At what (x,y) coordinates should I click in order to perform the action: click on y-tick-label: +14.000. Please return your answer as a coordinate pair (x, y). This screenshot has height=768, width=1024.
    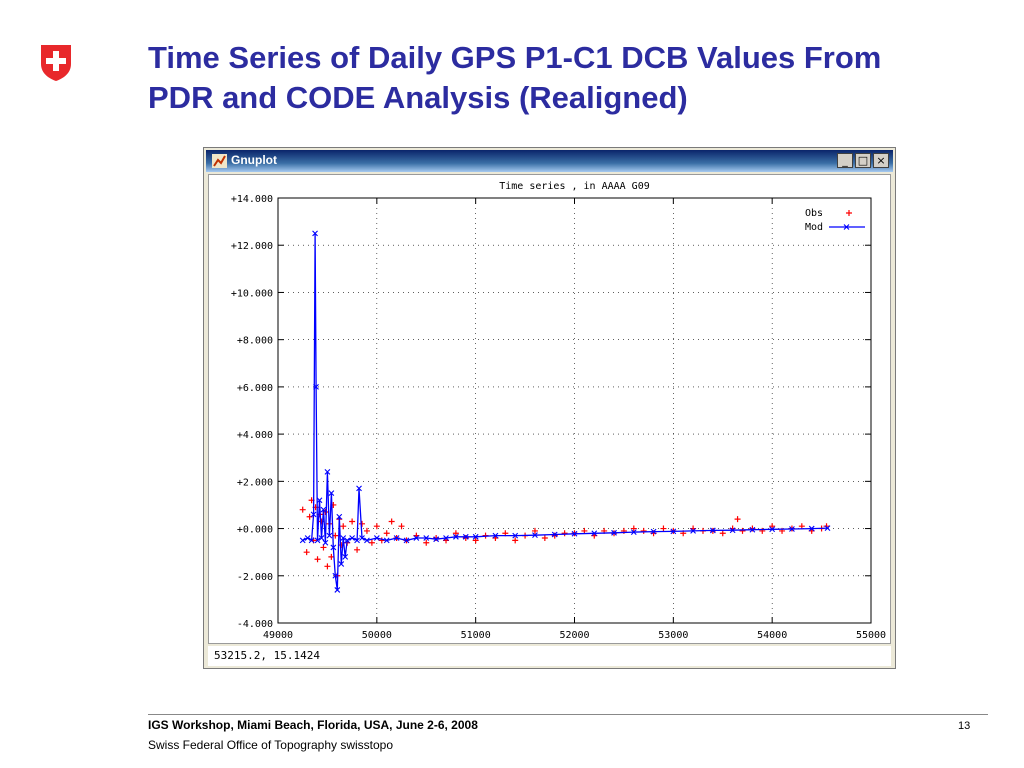
    Looking at the image, I should click on (252, 199).